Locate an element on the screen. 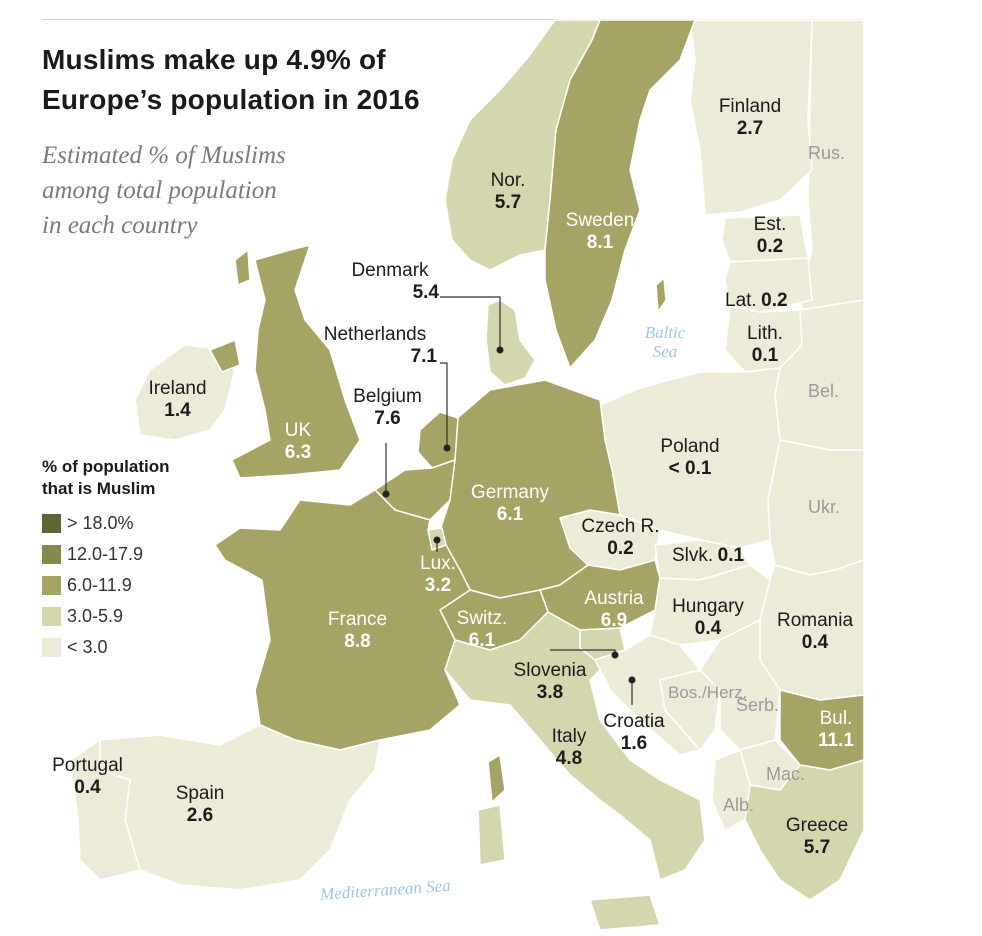 This screenshot has height=936, width=982. label-belarus: Bel. is located at coordinates (824, 391).